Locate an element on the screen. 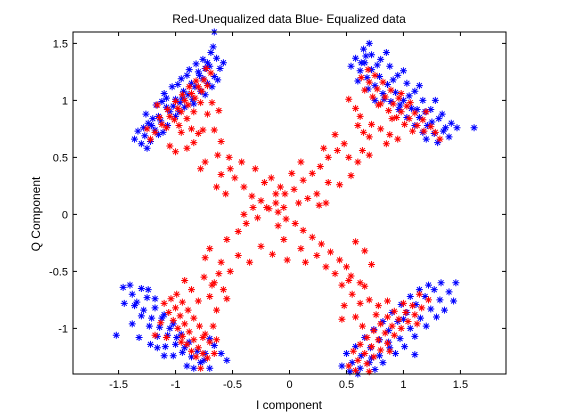 The width and height of the screenshot is (561, 420). y-tick-label: 0.5 is located at coordinates (60, 158).